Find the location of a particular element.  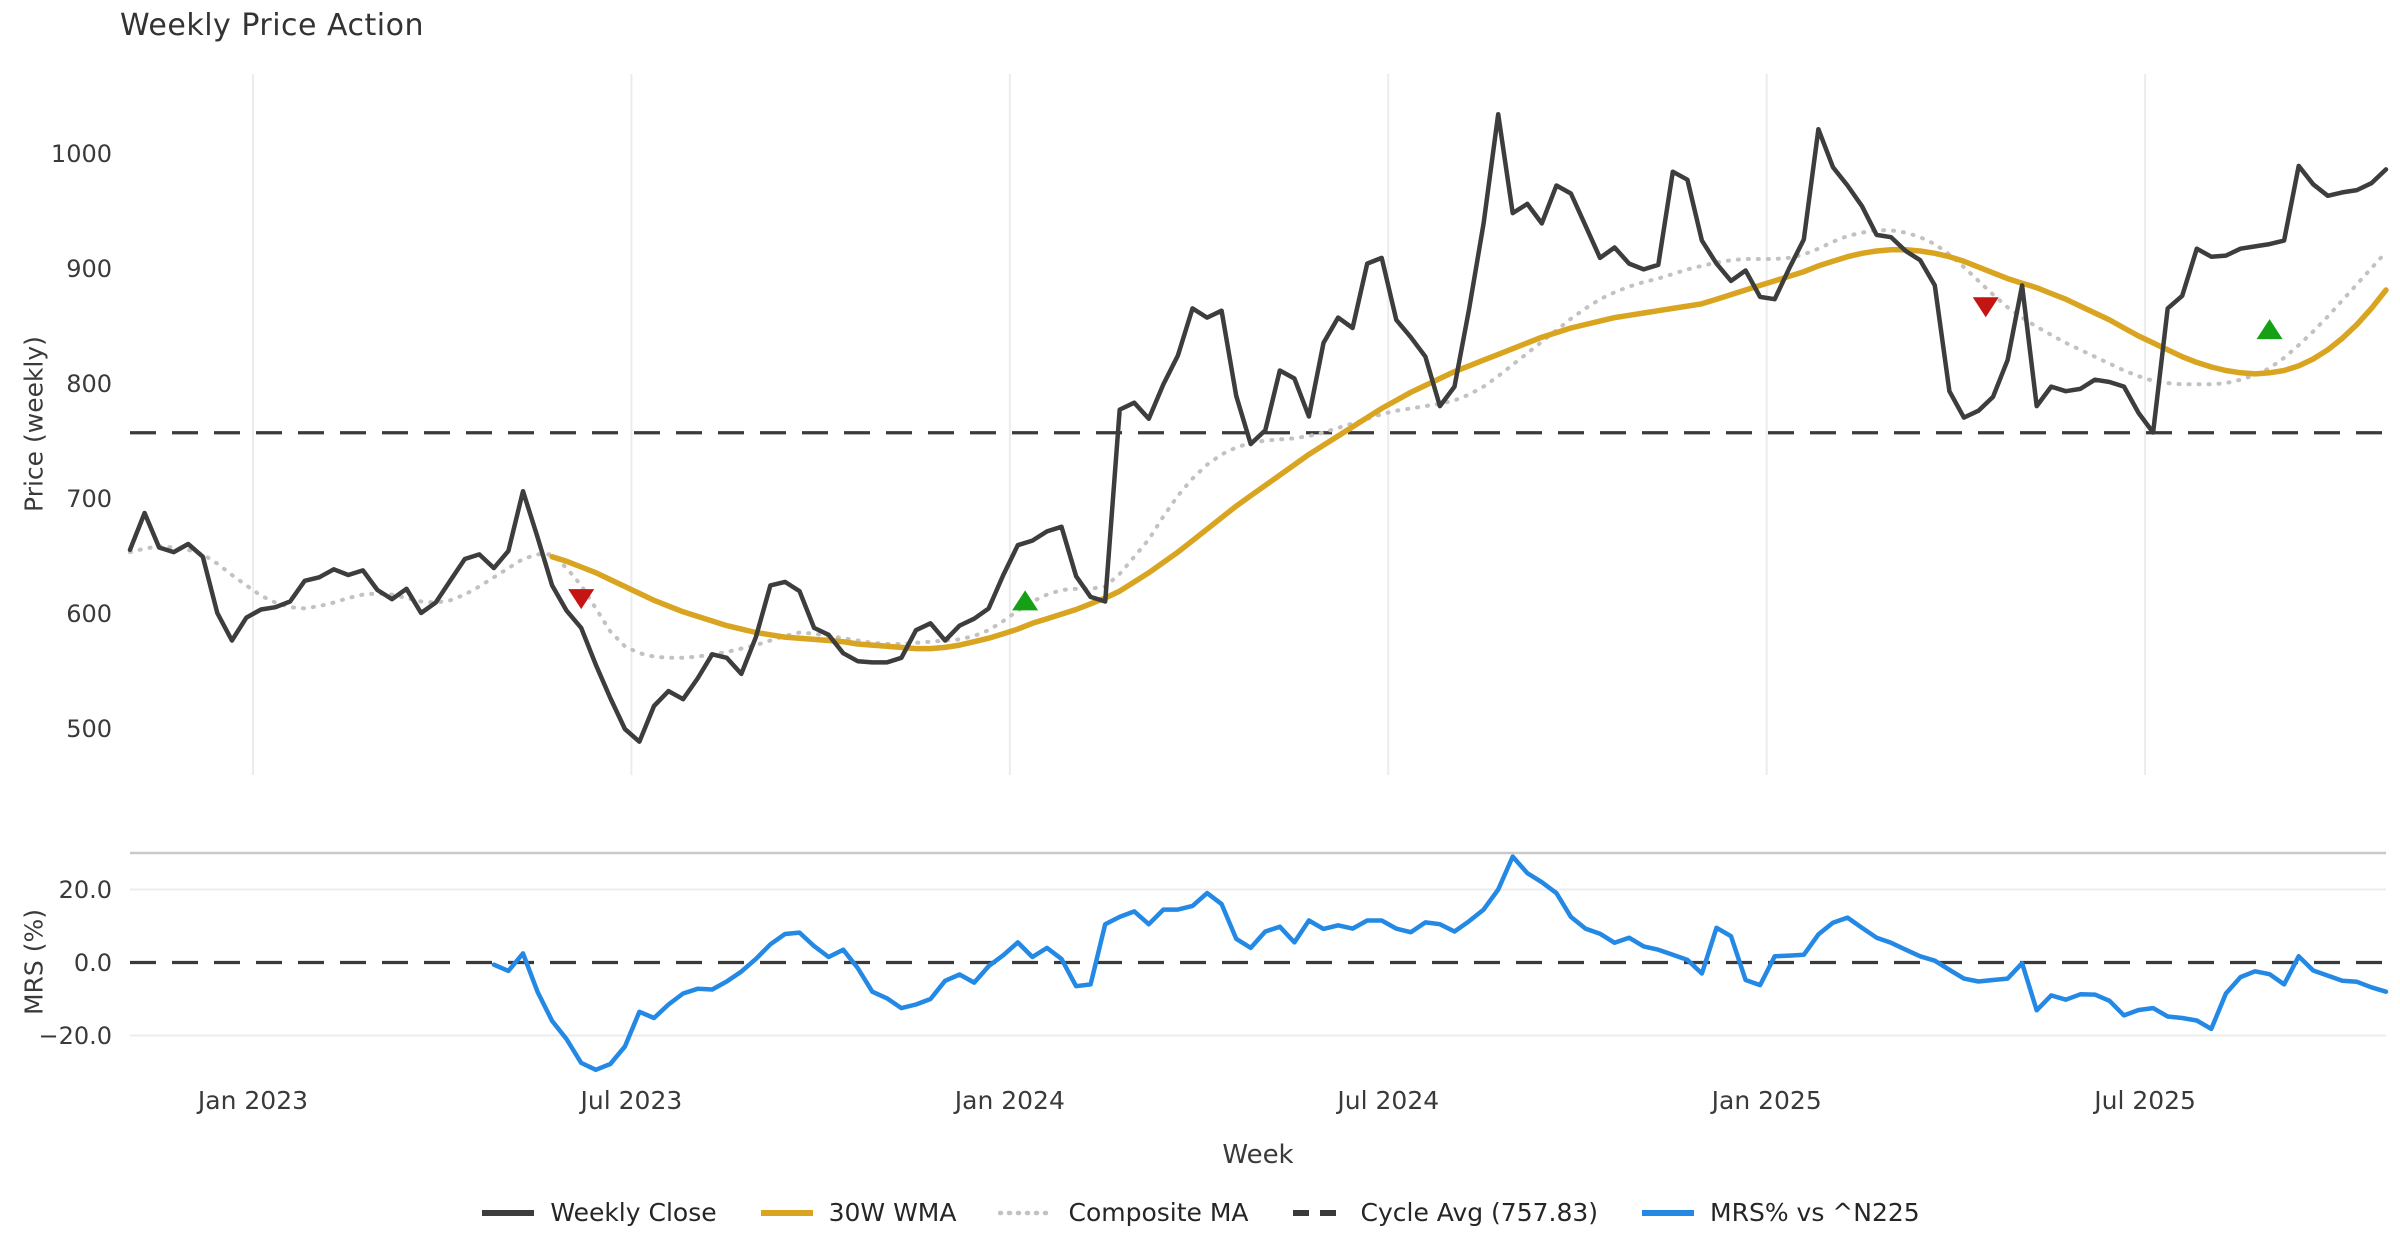

legend-label: MRS% vs ^N225 is located at coordinates (1815, 1212).